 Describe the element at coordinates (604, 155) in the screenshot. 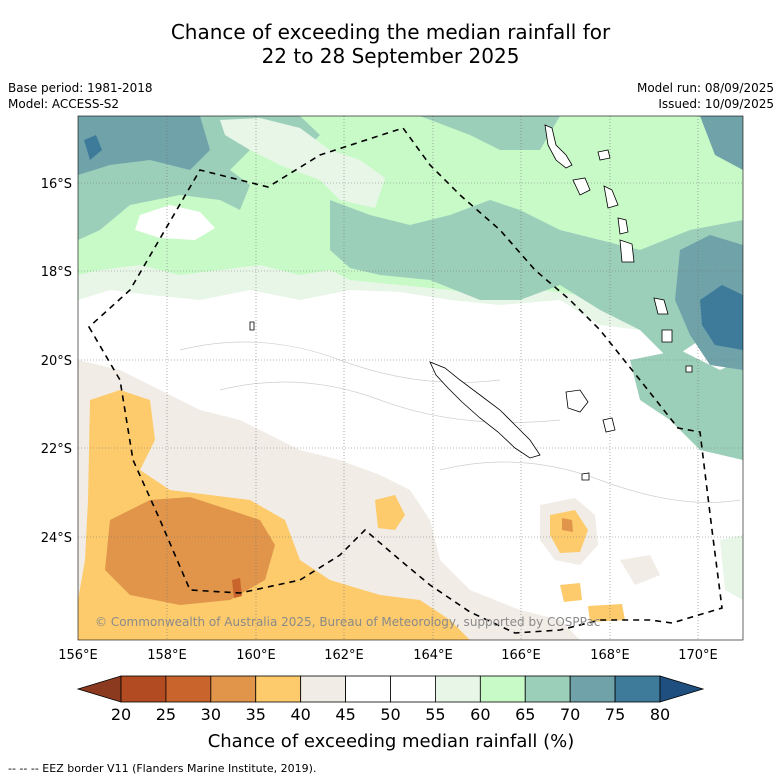

I see `vanuatu-island-b` at that location.